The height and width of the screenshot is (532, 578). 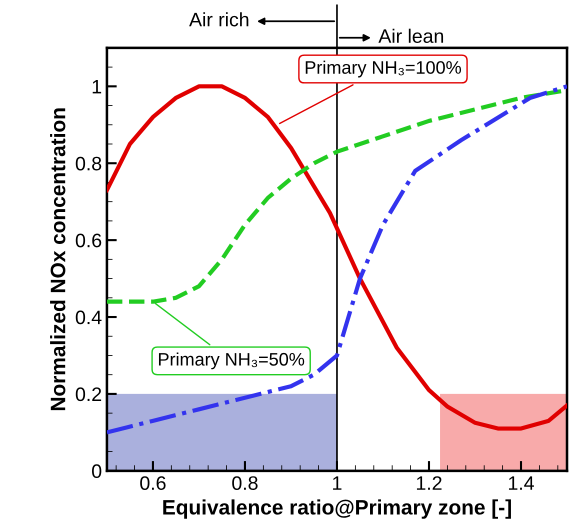 I want to click on text: Air lean, so click(x=411, y=35).